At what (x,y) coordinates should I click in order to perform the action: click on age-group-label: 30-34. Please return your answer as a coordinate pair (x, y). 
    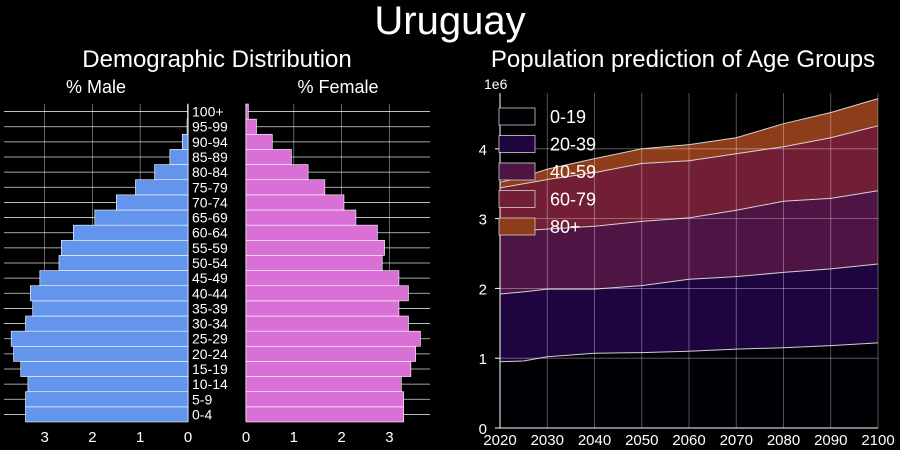
    Looking at the image, I should click on (210, 324).